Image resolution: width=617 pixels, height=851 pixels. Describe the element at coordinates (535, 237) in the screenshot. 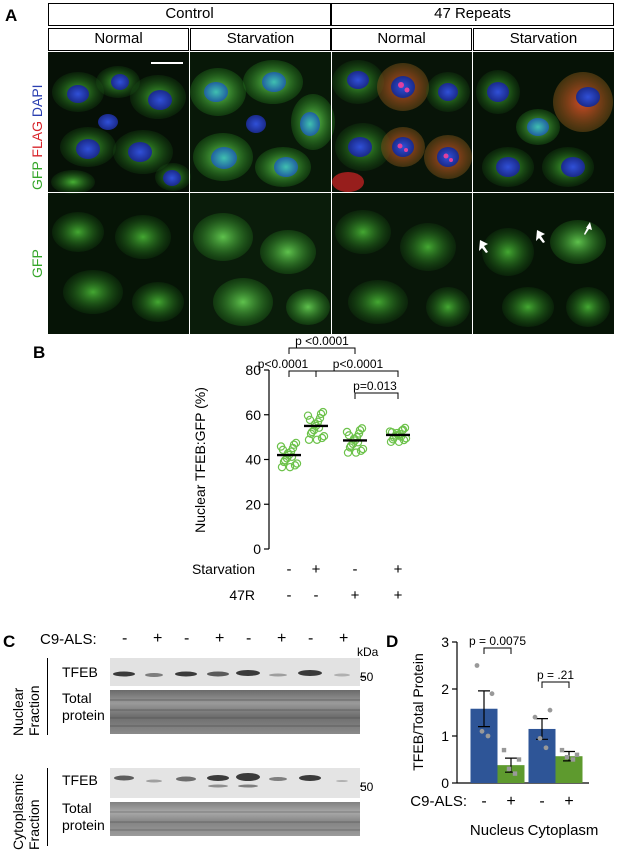

I see `arrow-icons` at that location.